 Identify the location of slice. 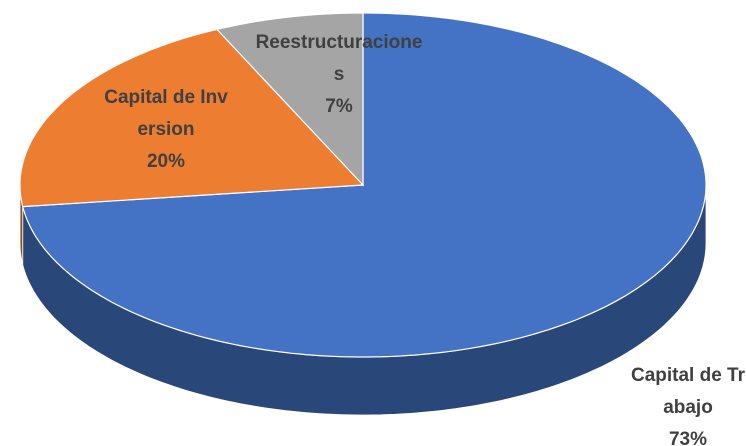
(289, 99).